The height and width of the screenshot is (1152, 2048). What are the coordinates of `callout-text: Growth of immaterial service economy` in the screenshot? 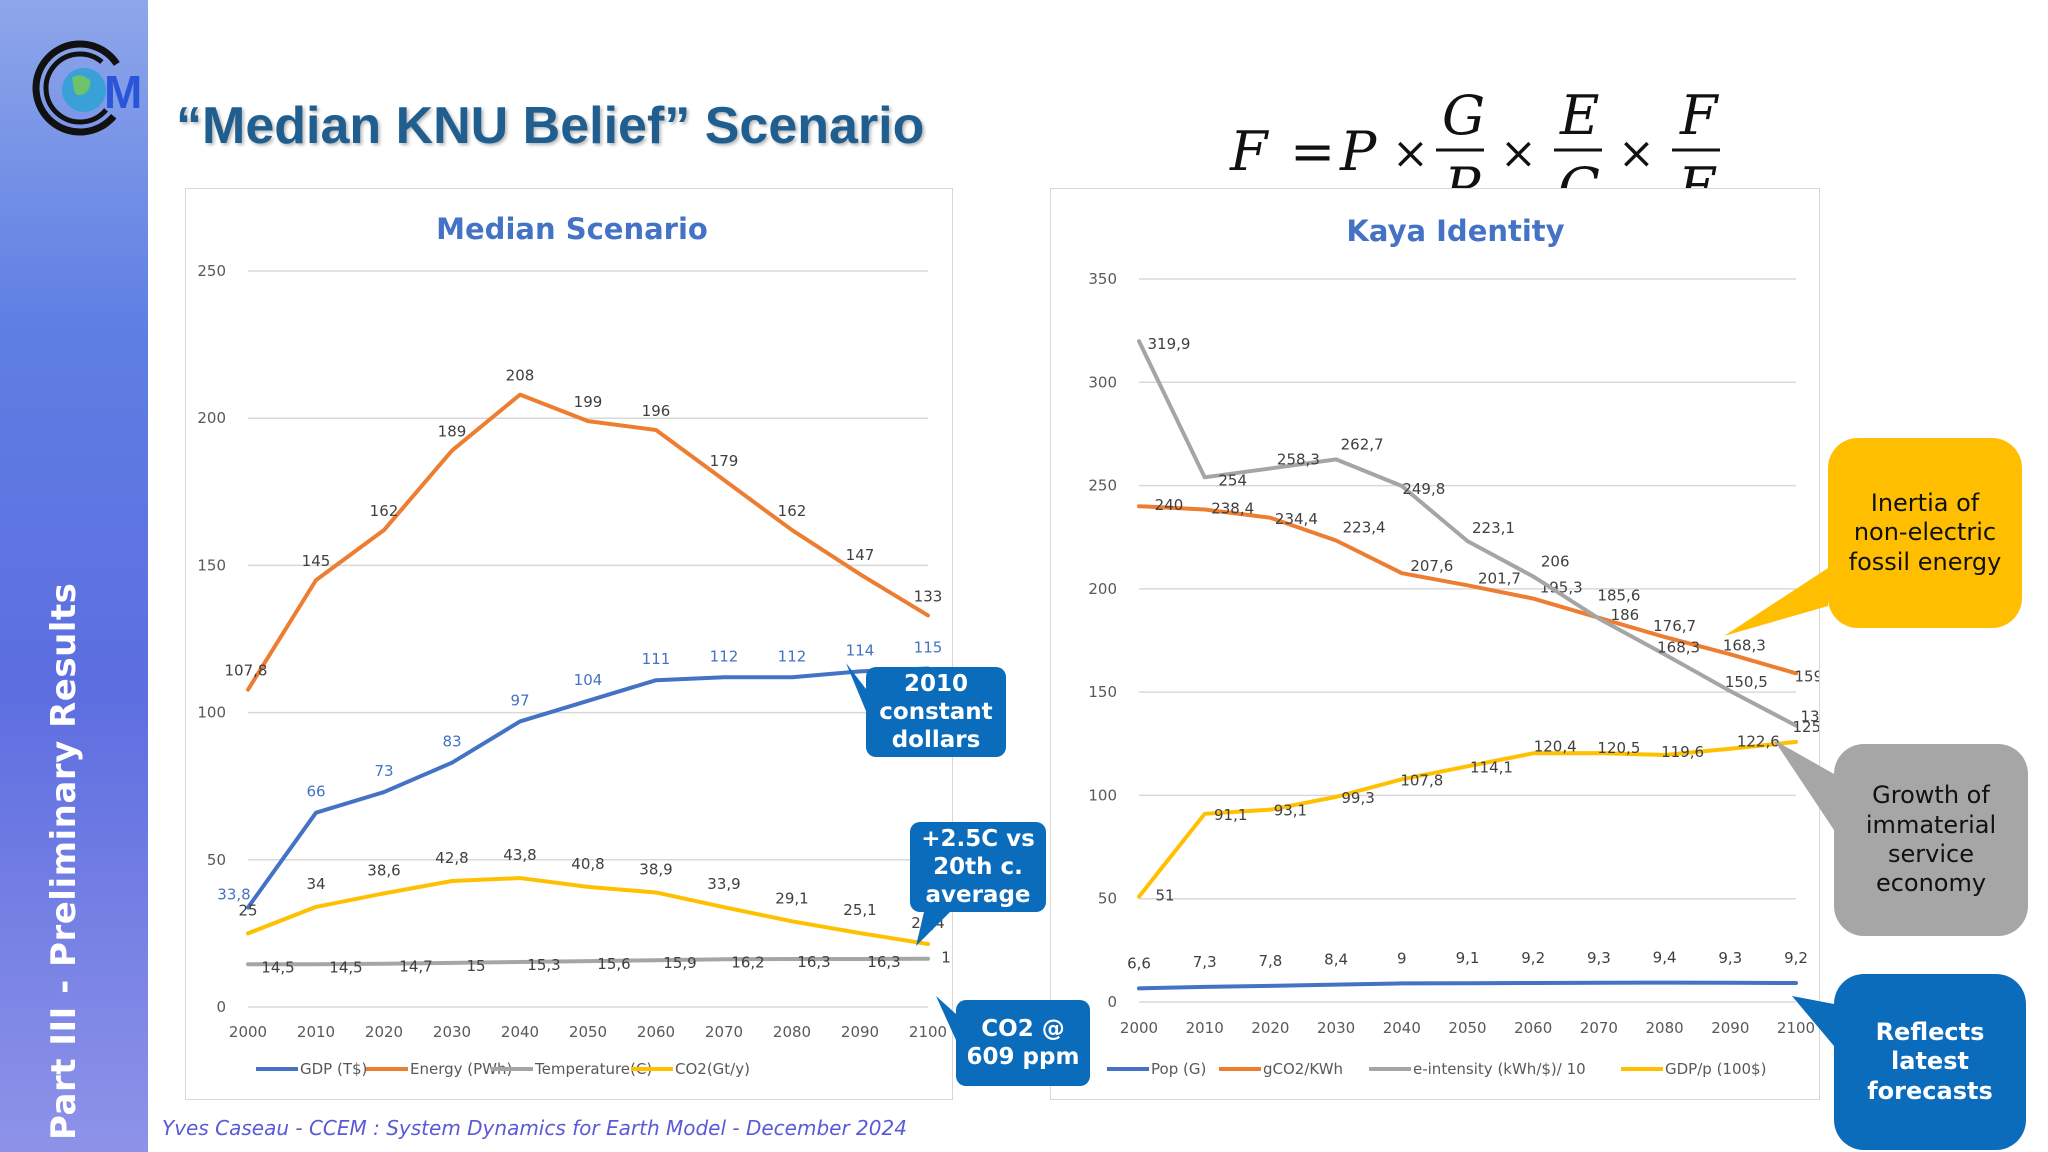 It's located at (1931, 840).